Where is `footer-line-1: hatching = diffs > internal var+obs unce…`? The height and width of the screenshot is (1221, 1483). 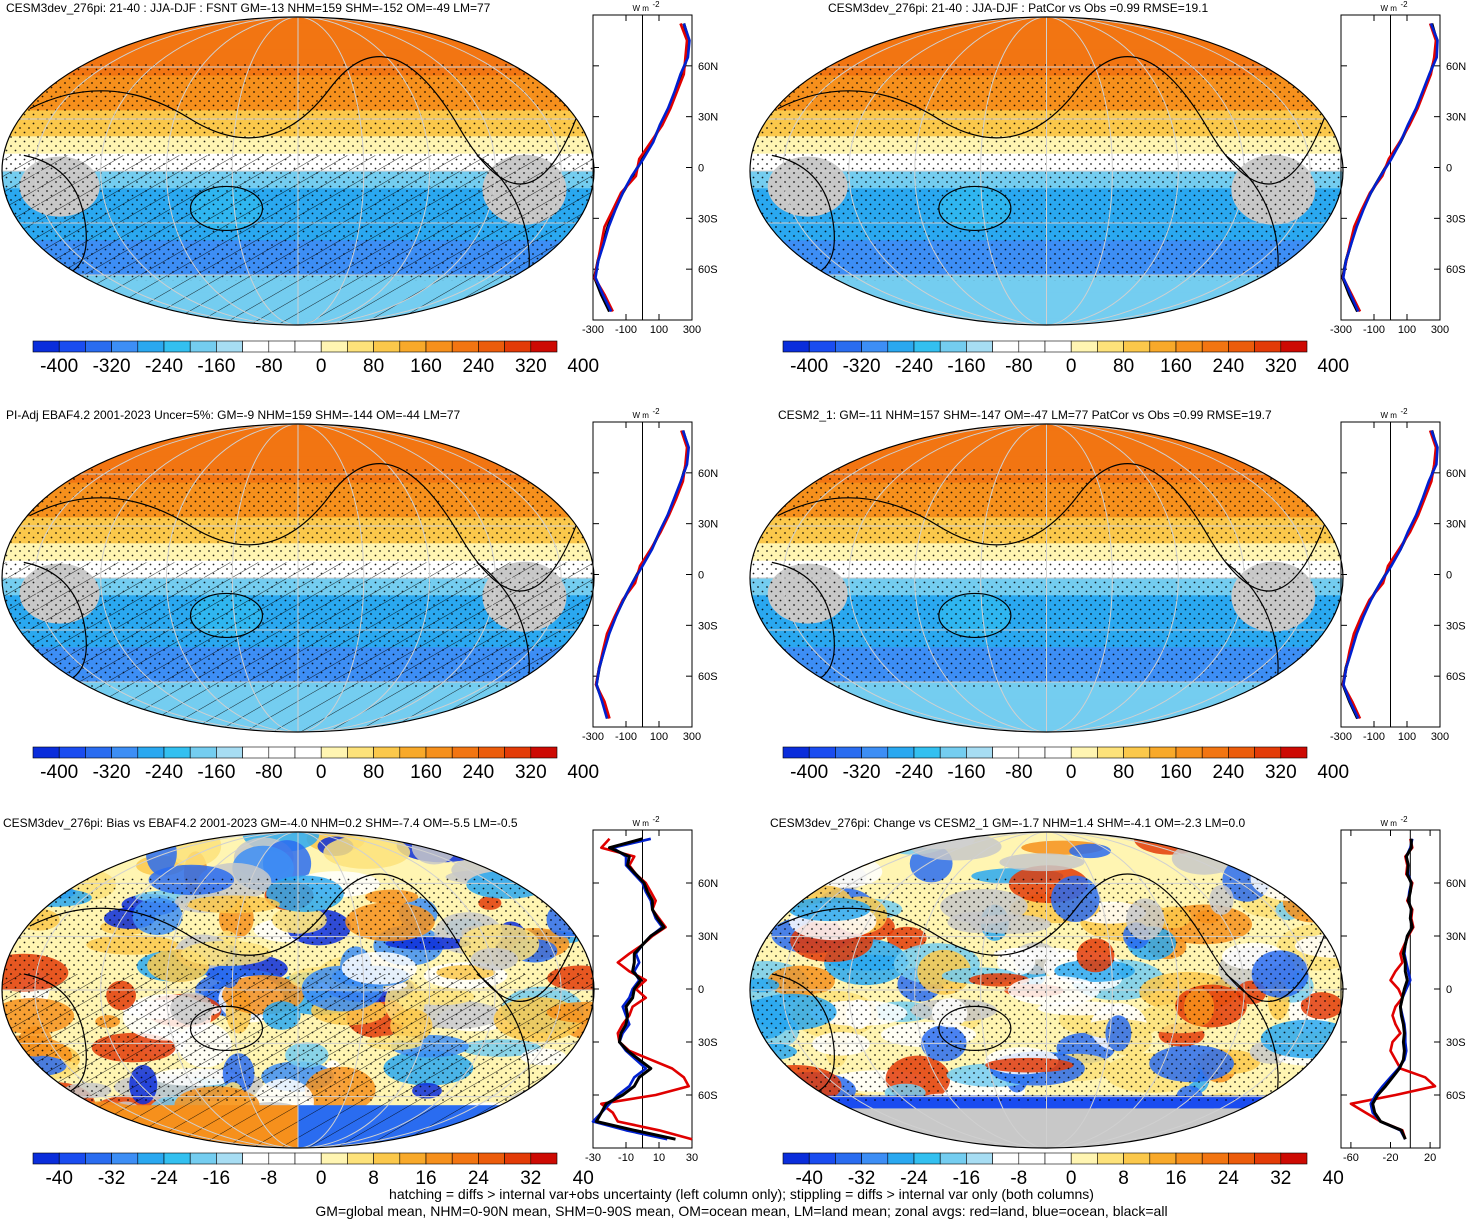
footer-line-1: hatching = diffs > internal var+obs unce… is located at coordinates (741, 1194).